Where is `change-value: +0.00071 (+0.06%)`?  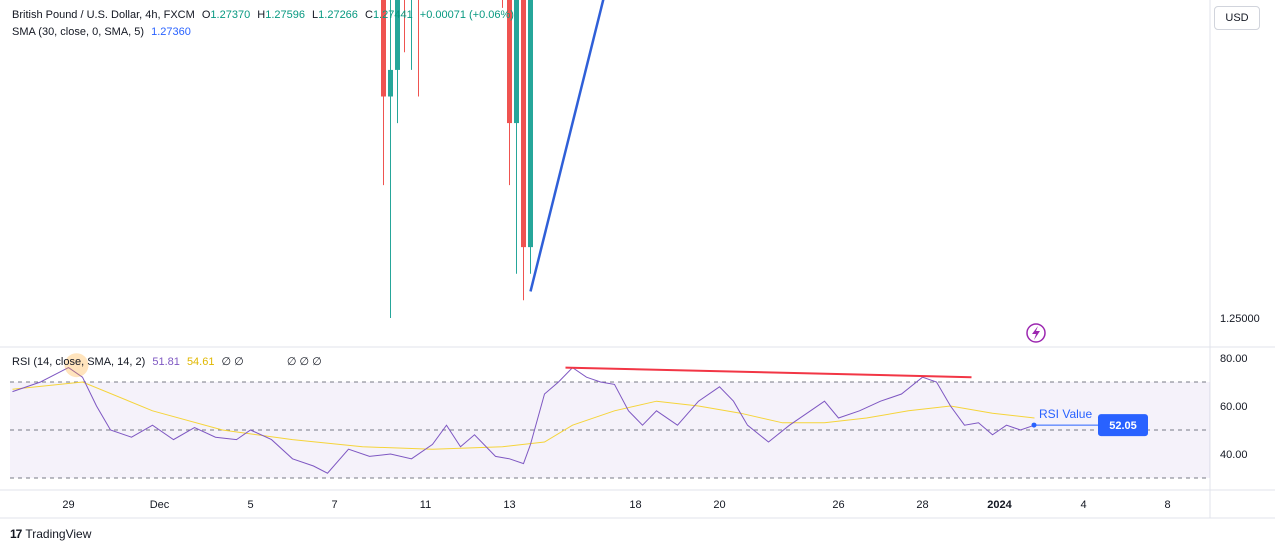
change-value: +0.00071 (+0.06%) is located at coordinates (466, 15).